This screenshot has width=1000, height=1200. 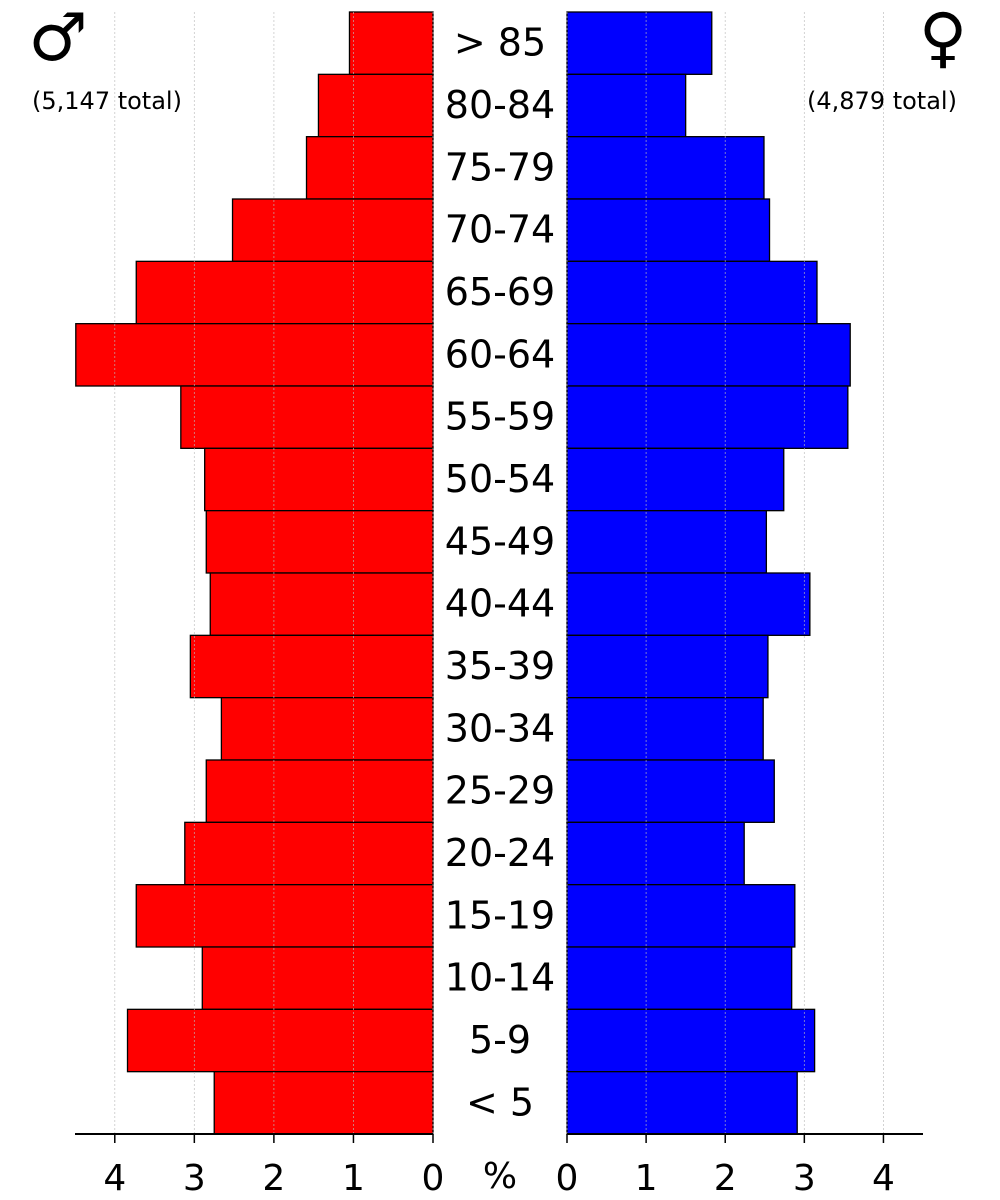 I want to click on category-label: 30-34, so click(x=500, y=728).